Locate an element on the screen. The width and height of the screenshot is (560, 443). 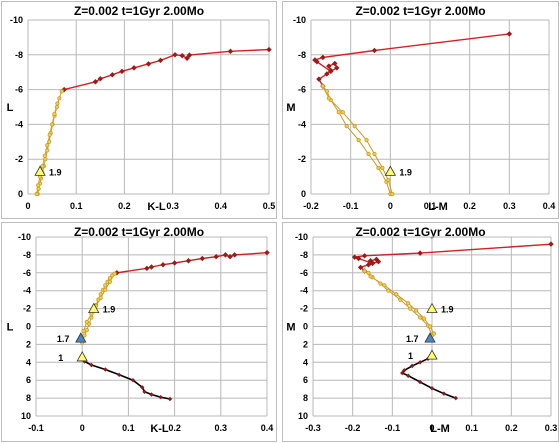
y-tick-label: -2 is located at coordinates (302, 159).